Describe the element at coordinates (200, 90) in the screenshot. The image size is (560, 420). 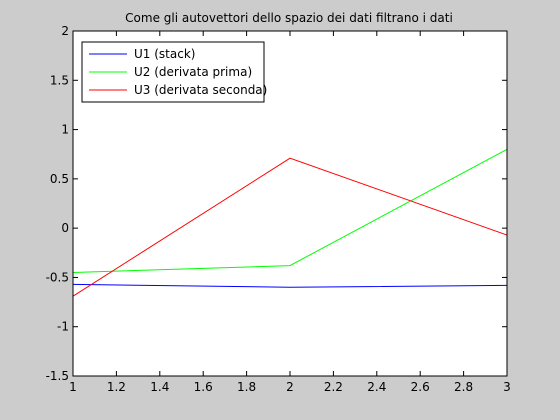
I see `legend-label-3: U3 (derivata seconda)` at that location.